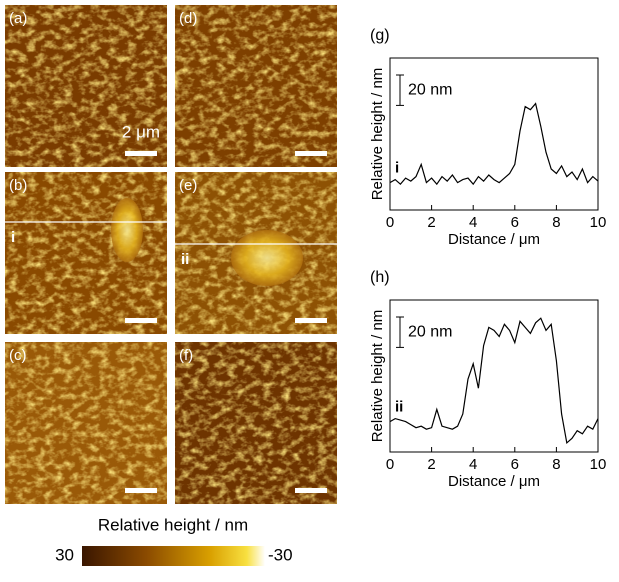  Describe the element at coordinates (188, 185) in the screenshot. I see `panel-label: (e)` at that location.